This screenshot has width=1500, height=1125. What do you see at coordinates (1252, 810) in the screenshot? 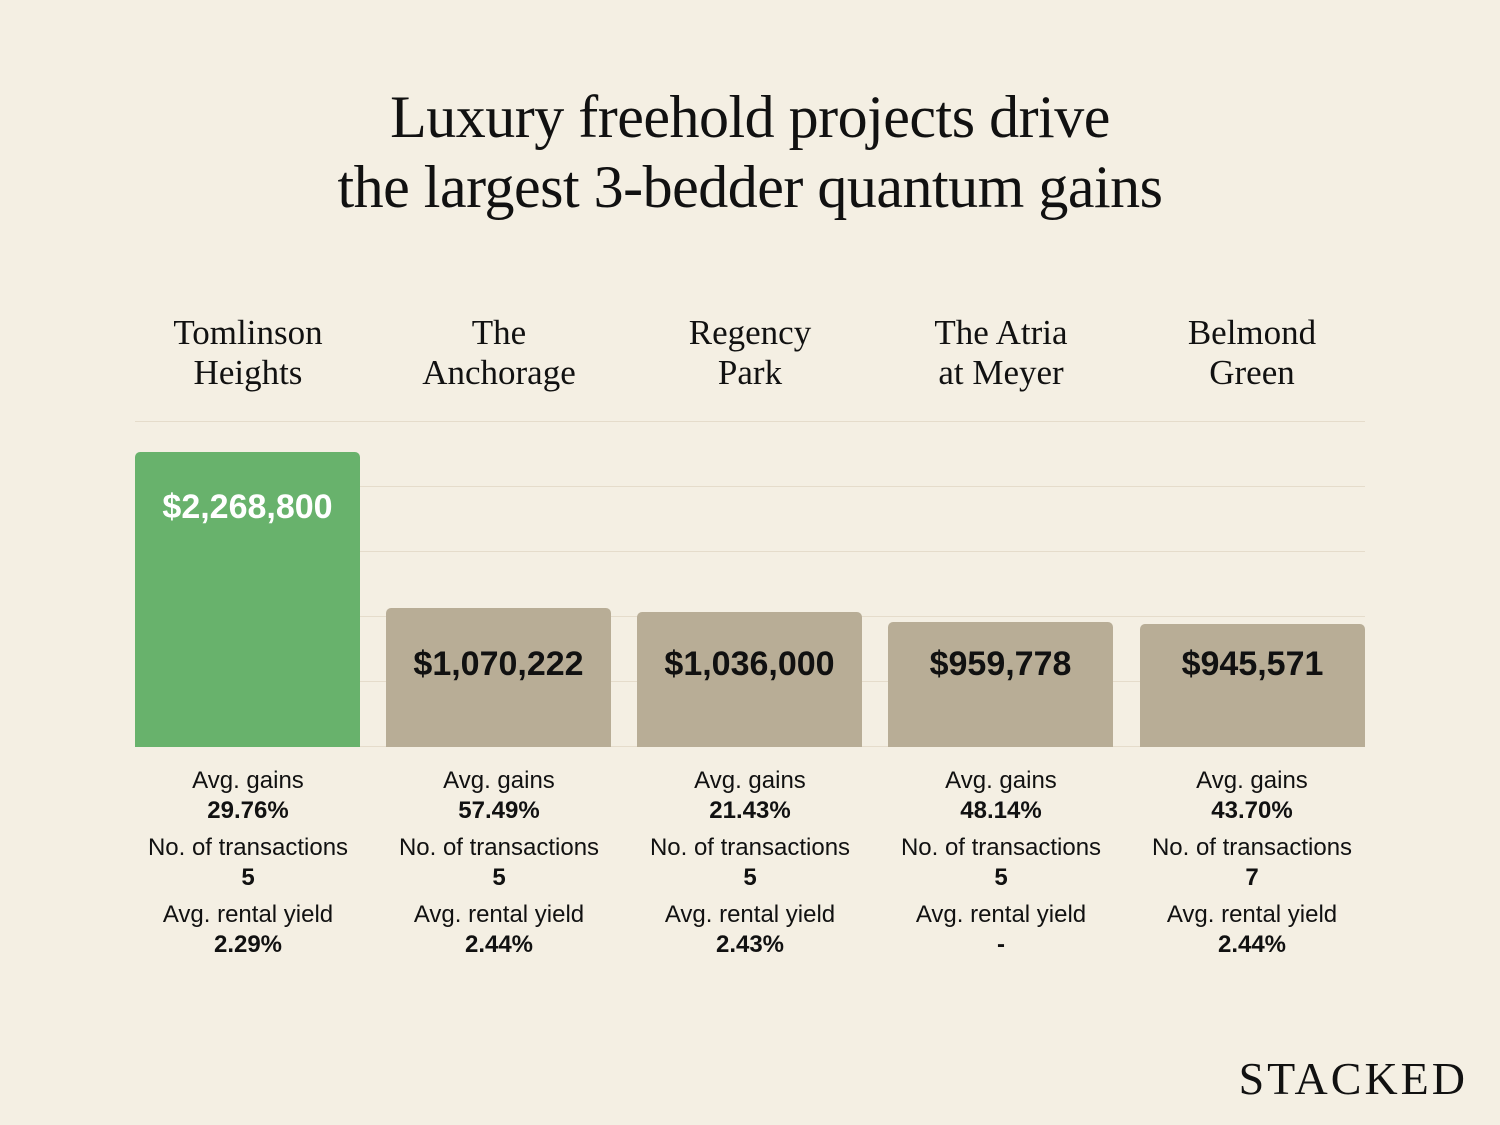
I see `avg-gains-value: 43.70%` at bounding box center [1252, 810].